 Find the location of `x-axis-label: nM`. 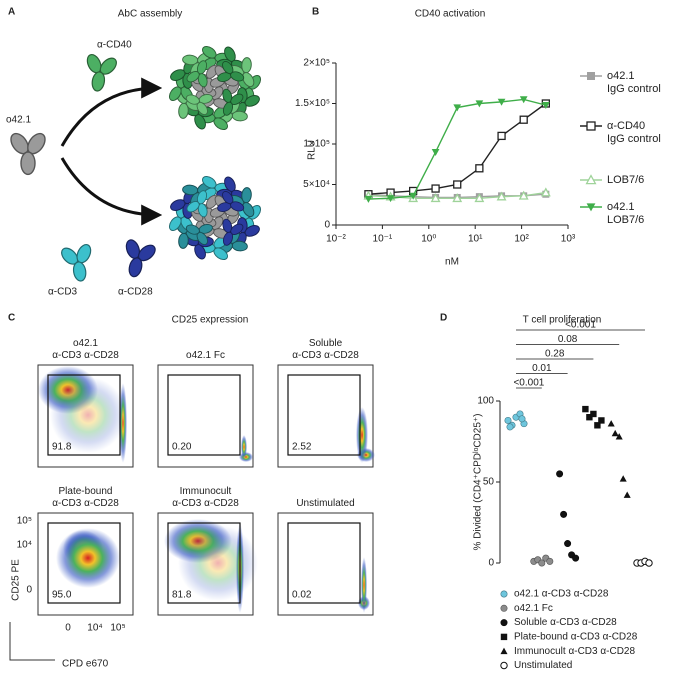

x-axis-label: nM is located at coordinates (452, 262).